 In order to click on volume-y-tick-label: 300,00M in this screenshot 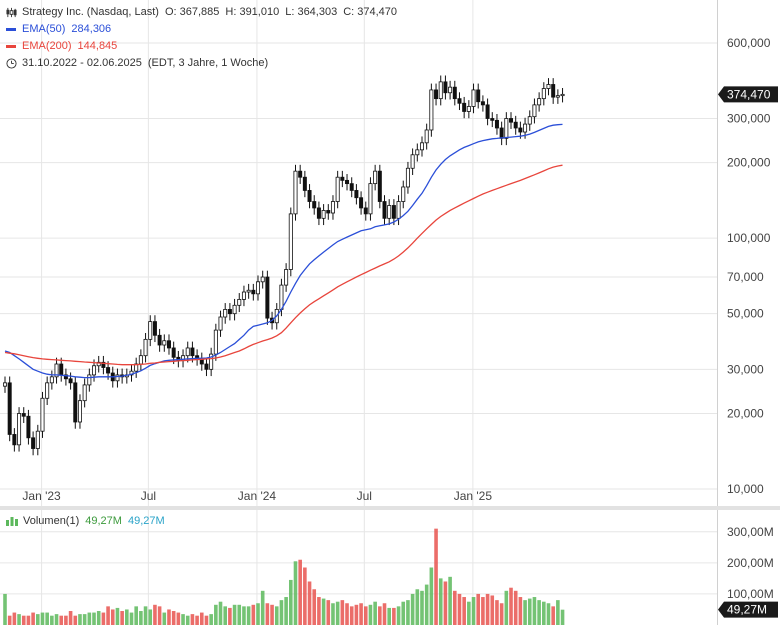, I will do `click(750, 532)`.